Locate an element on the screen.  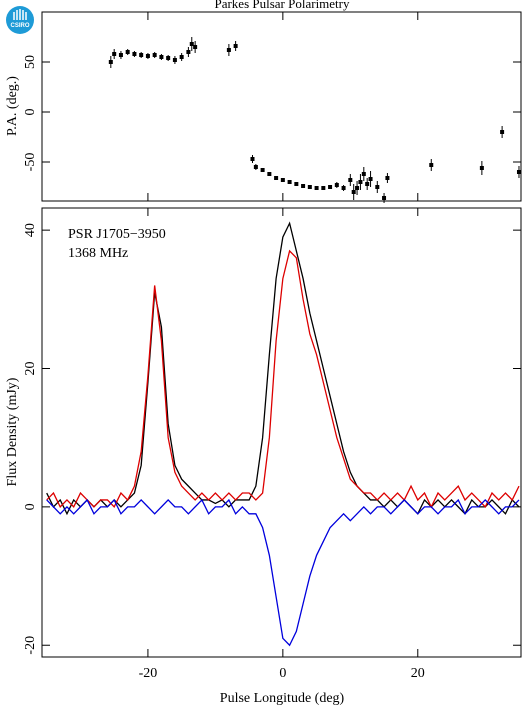
y-tick-label: 40 is located at coordinates (30, 230).